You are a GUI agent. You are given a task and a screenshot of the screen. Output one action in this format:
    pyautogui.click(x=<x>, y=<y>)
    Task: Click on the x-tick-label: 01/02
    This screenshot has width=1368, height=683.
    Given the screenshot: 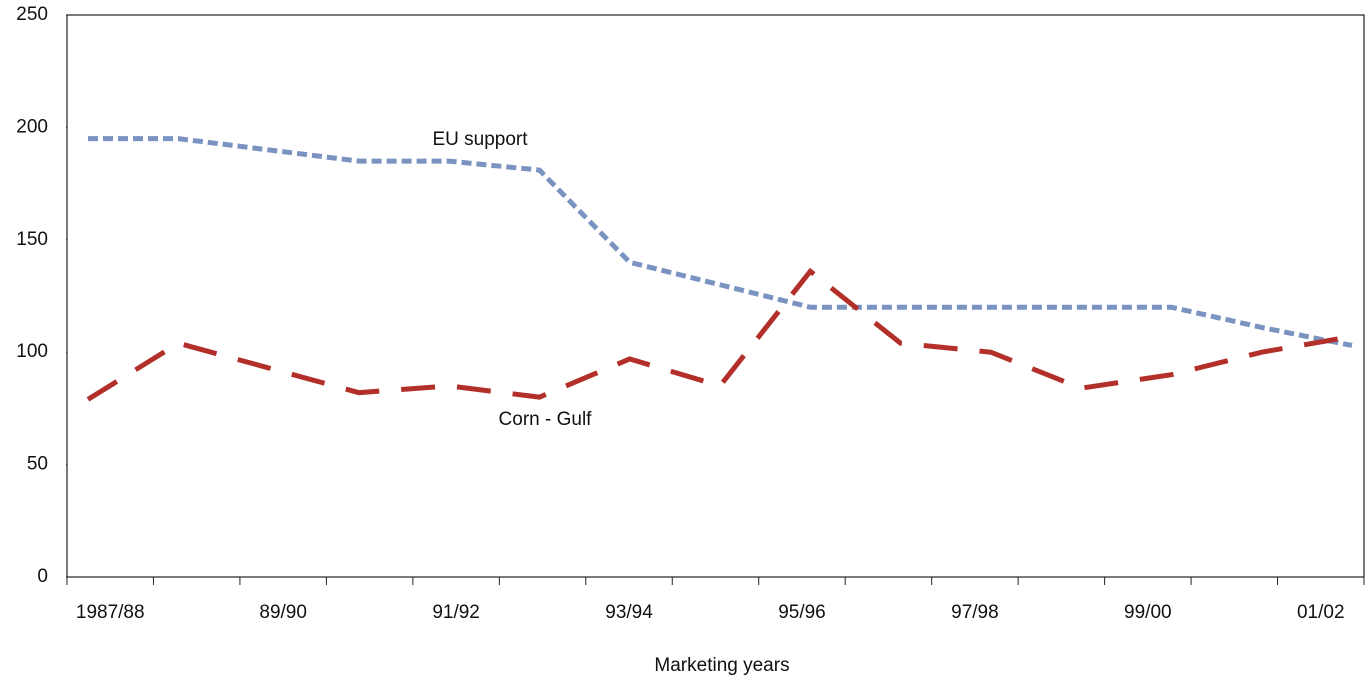 What is the action you would take?
    pyautogui.click(x=1321, y=612)
    